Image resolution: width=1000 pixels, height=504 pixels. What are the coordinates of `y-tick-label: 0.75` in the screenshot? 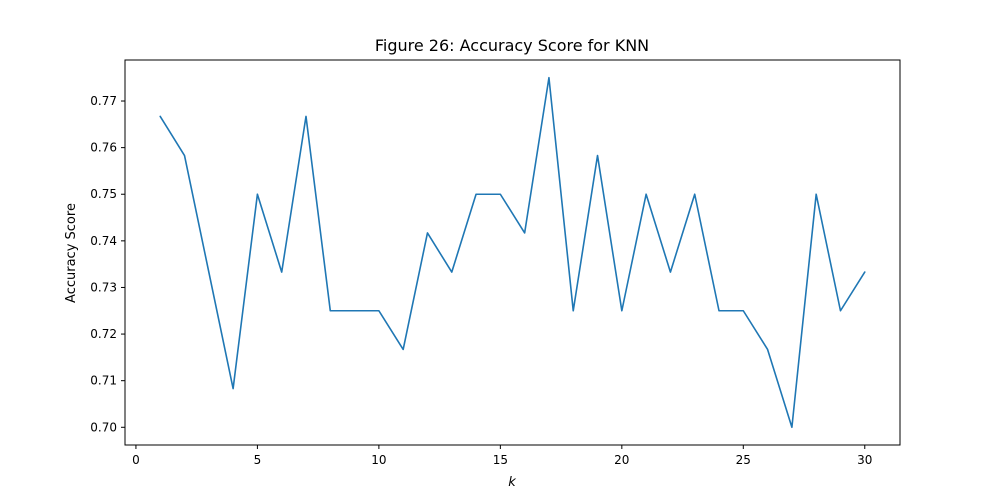 It's located at (103, 194).